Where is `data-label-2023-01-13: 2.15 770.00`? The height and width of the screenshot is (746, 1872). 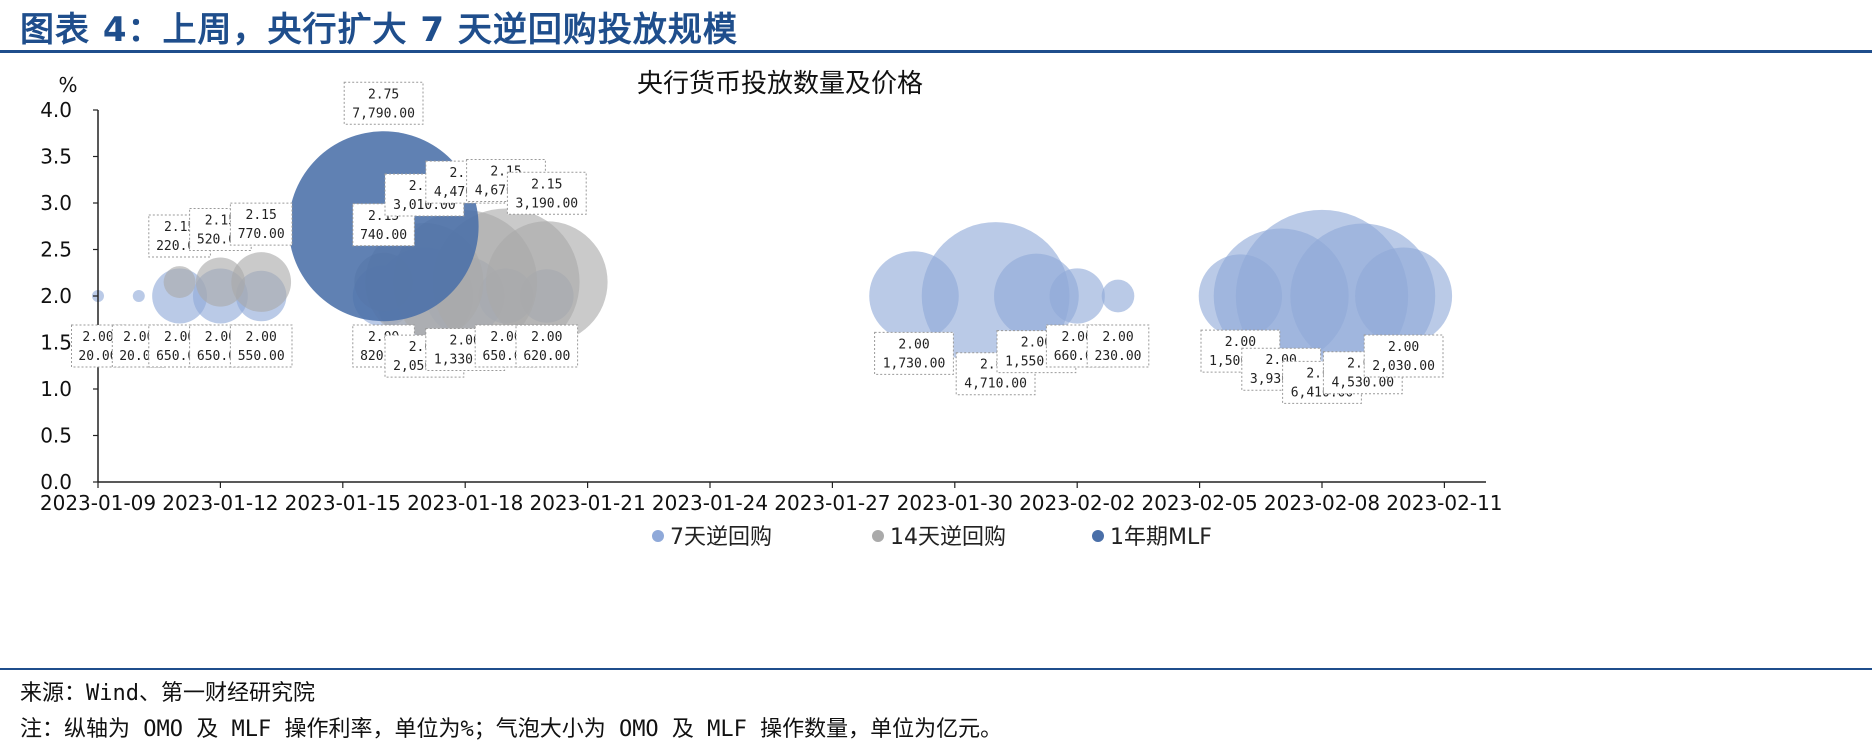 data-label-2023-01-13: 2.15 770.00 is located at coordinates (261, 224).